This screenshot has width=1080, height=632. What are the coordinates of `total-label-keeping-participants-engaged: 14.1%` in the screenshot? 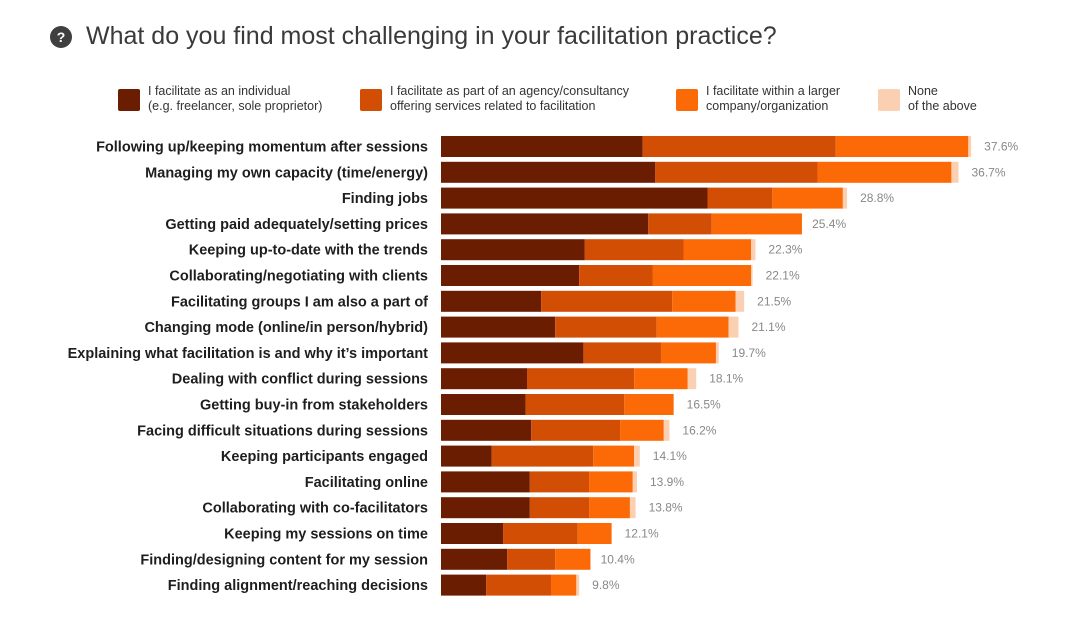 It's located at (670, 456).